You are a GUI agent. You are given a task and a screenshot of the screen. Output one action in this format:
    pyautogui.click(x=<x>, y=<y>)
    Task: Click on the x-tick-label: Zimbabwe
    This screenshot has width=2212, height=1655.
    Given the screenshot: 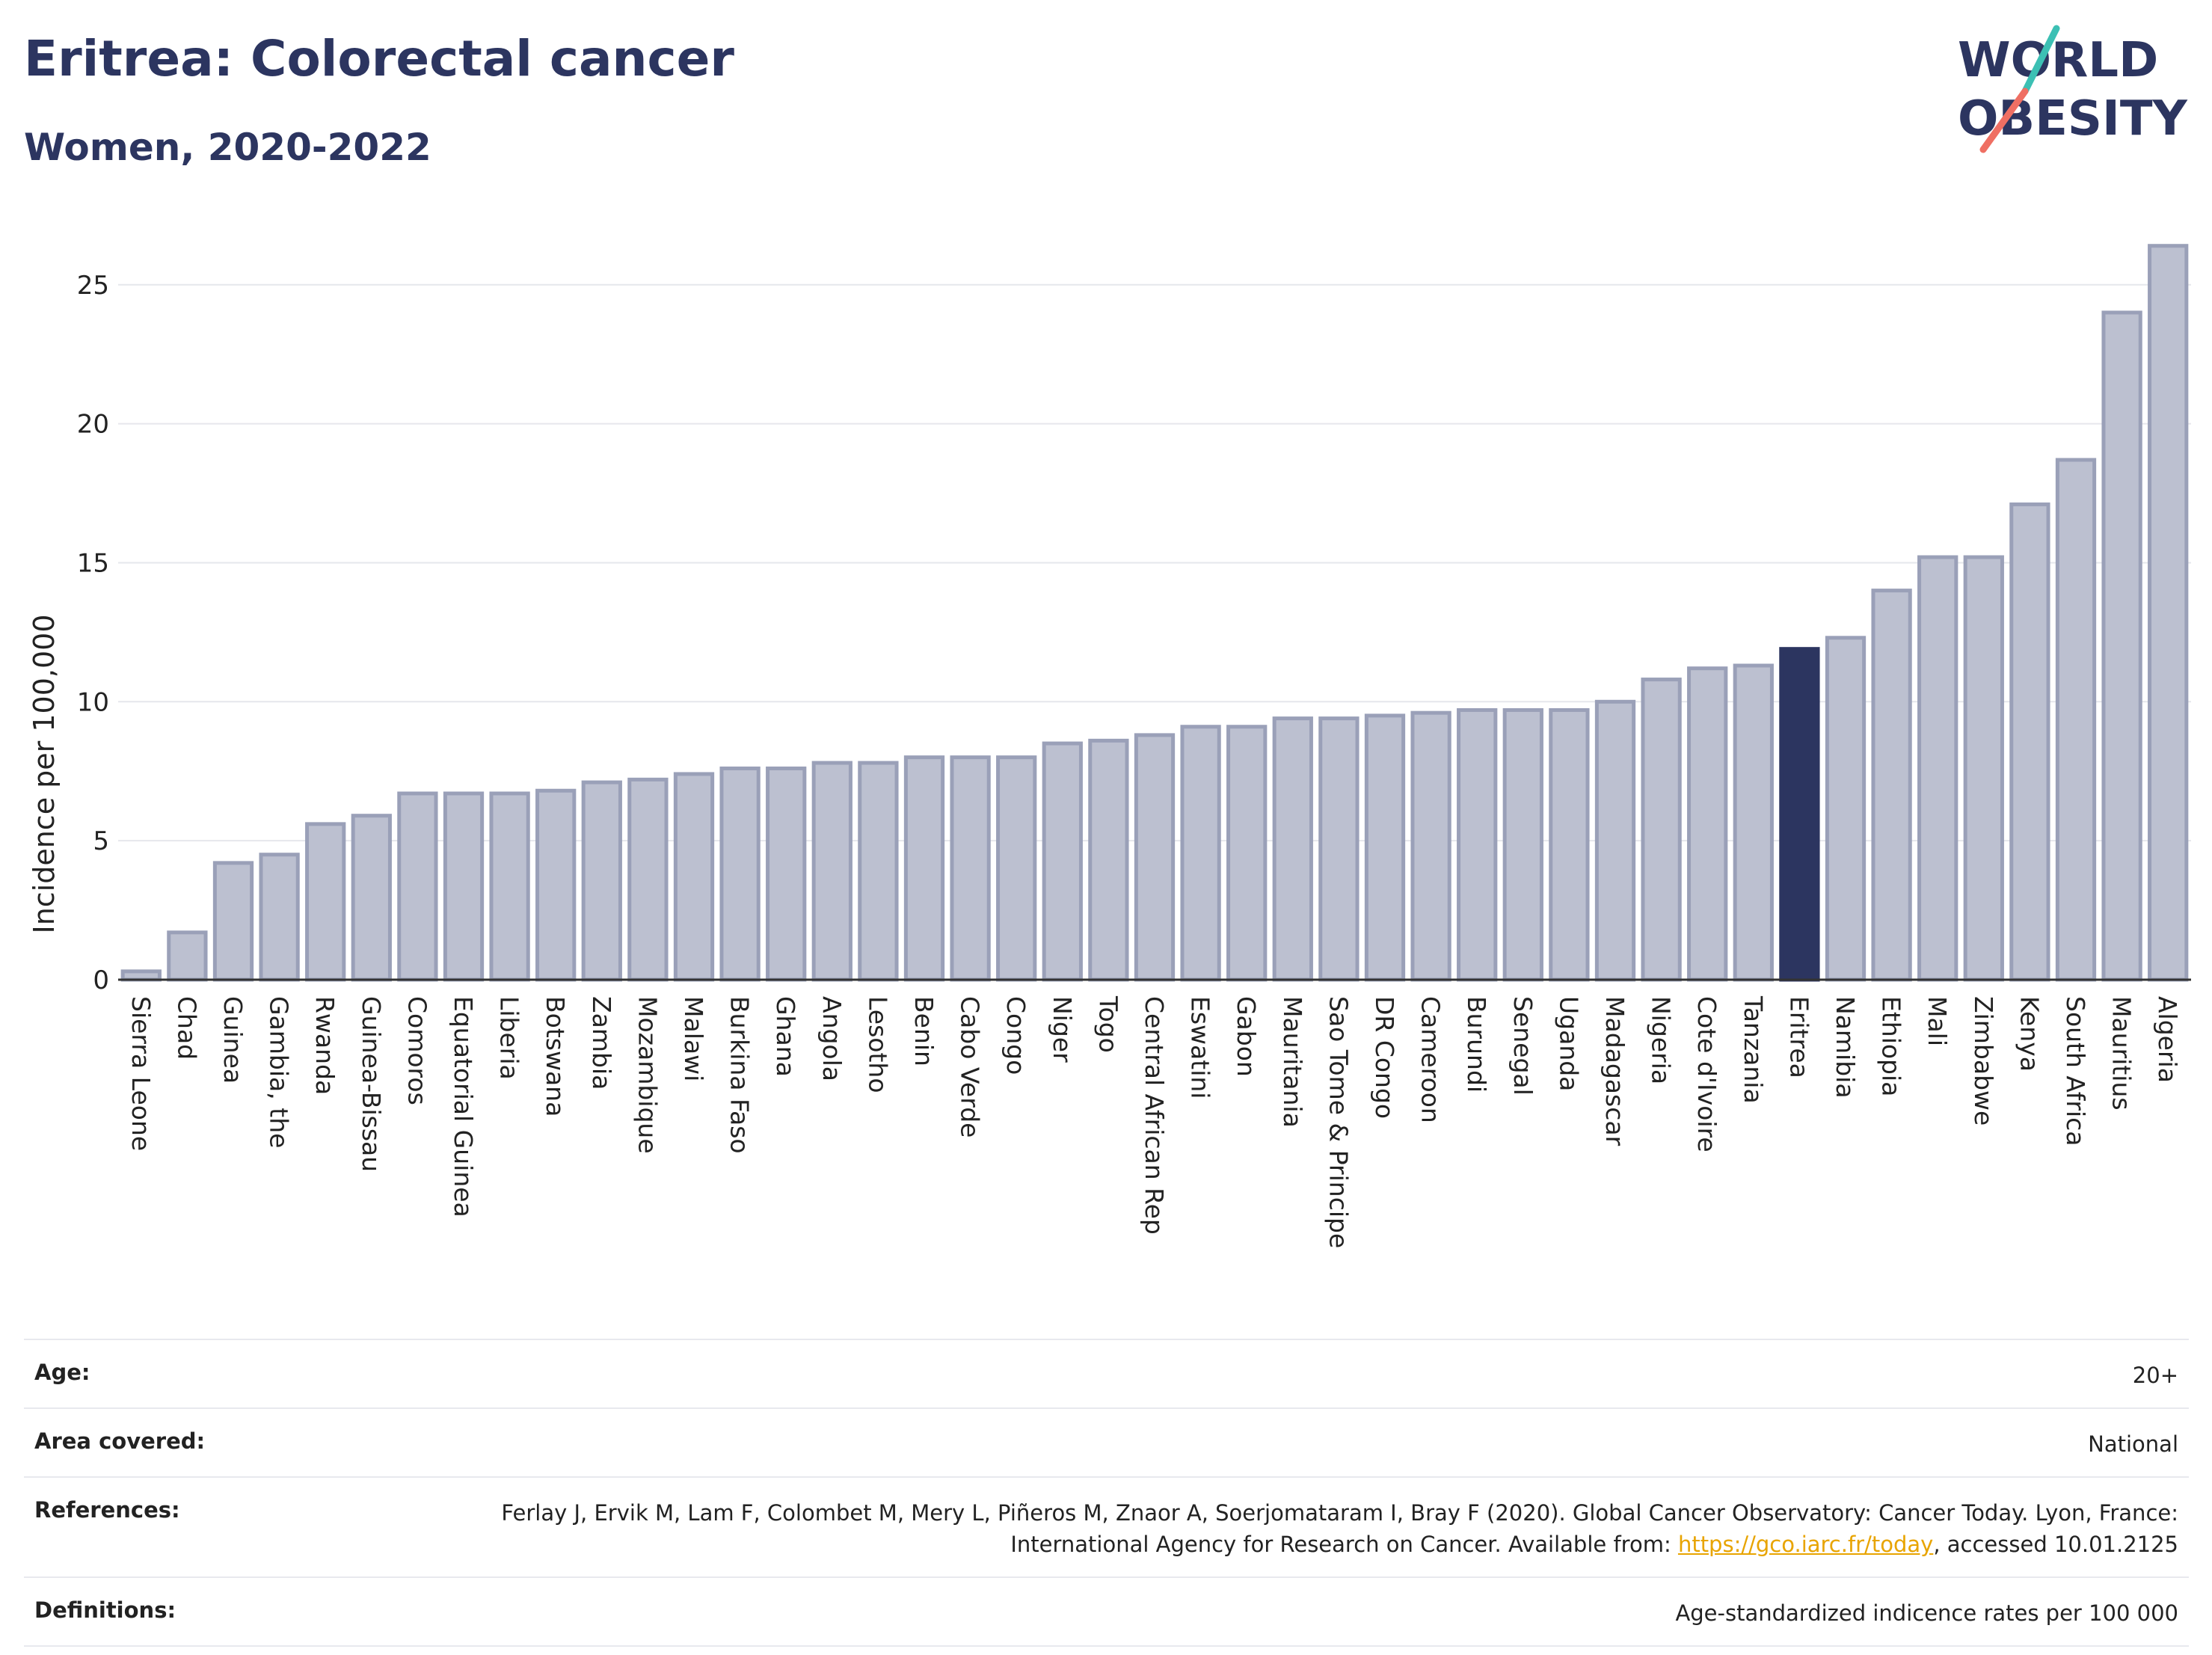 What is the action you would take?
    pyautogui.click(x=1983, y=1061)
    